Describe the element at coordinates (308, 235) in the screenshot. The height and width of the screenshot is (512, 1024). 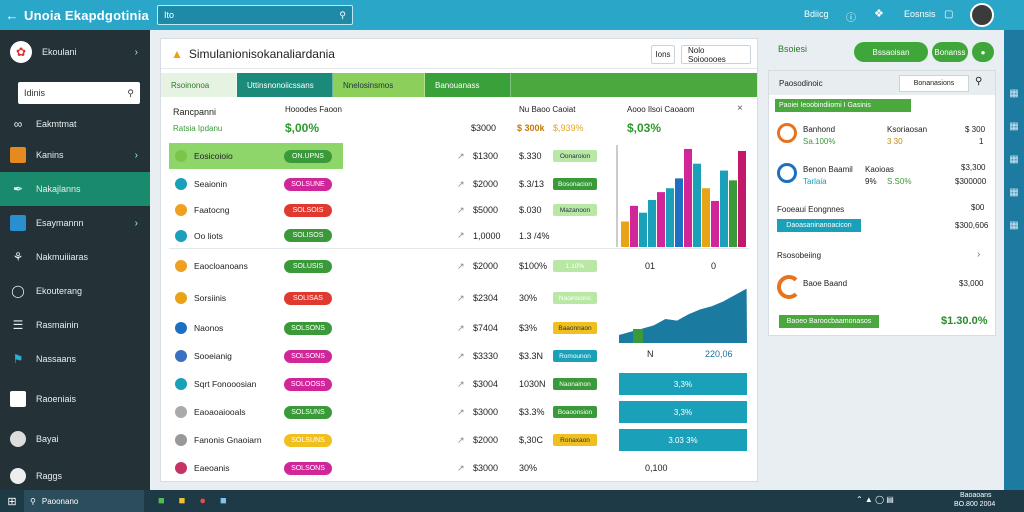
I see `status-pill: SOLISOS` at that location.